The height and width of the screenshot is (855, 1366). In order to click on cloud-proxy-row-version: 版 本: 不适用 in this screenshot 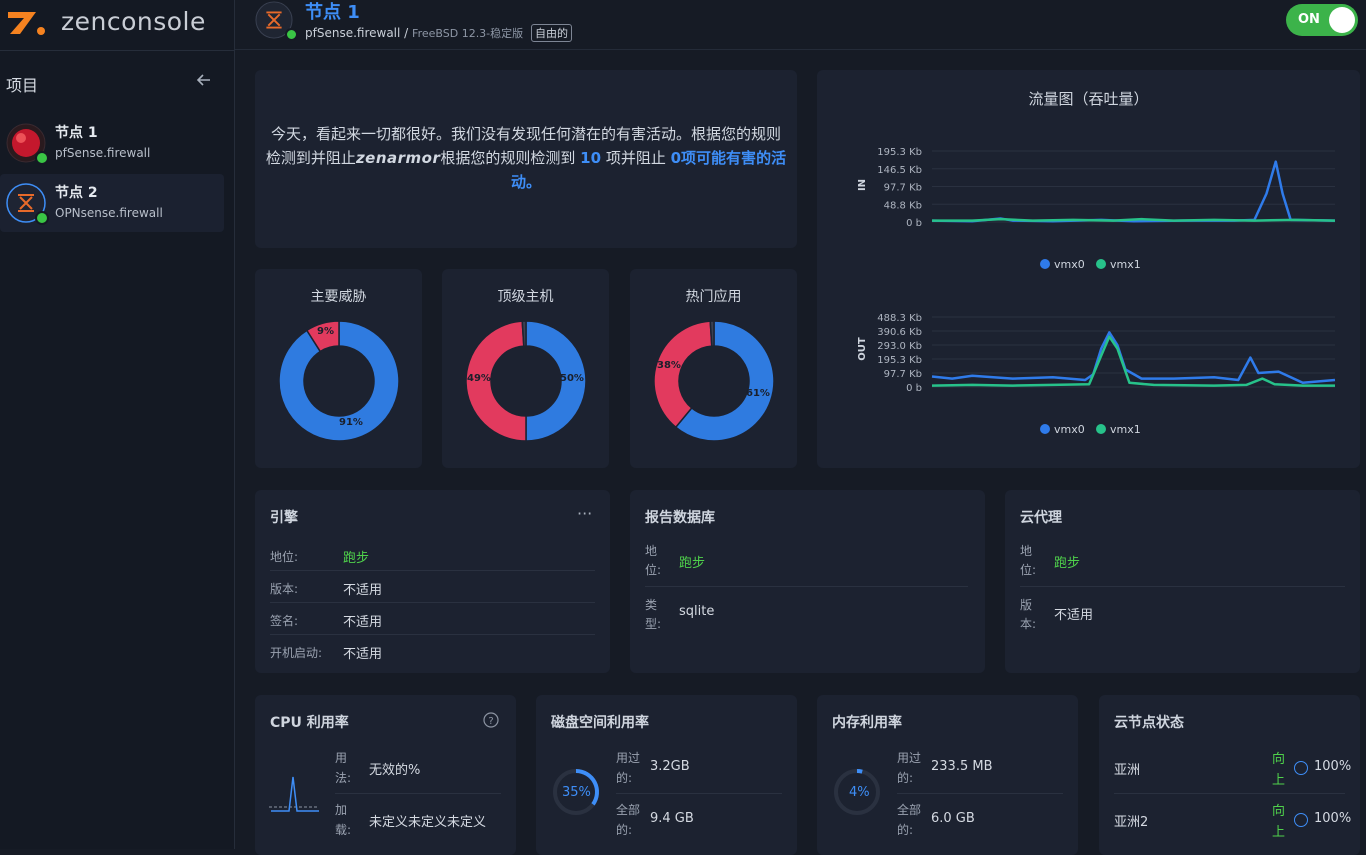, I will do `click(1182, 614)`.